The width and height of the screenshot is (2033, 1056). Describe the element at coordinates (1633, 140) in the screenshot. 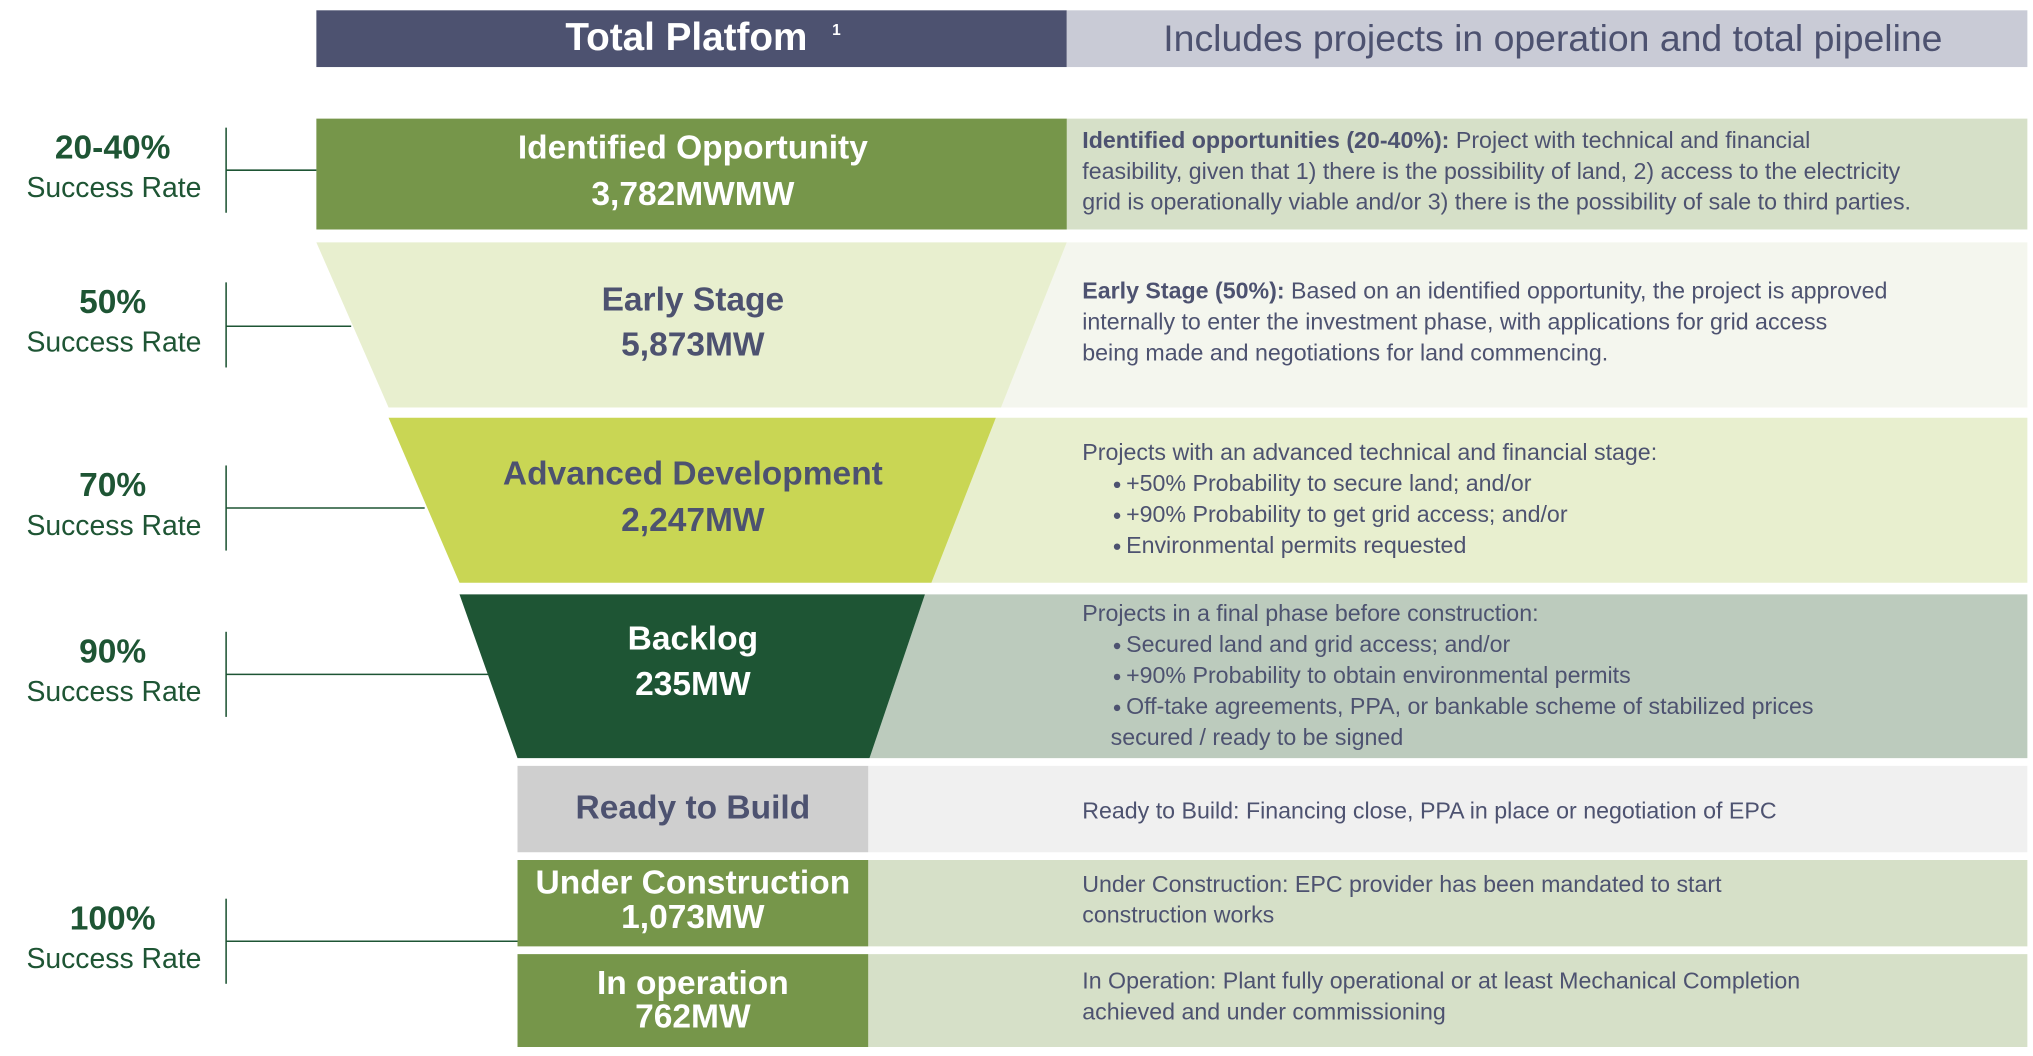

I see `description-text: Project with technical and financial` at that location.